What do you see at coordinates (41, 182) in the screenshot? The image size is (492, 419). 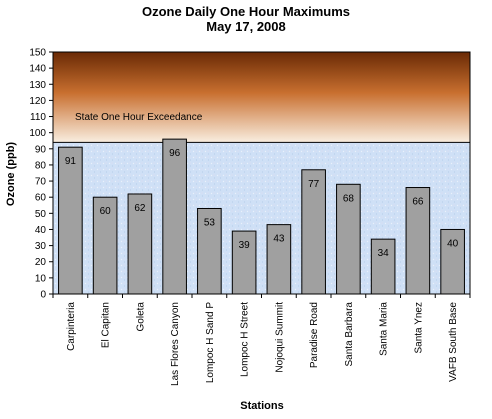 I see `y-tick-label: 70` at bounding box center [41, 182].